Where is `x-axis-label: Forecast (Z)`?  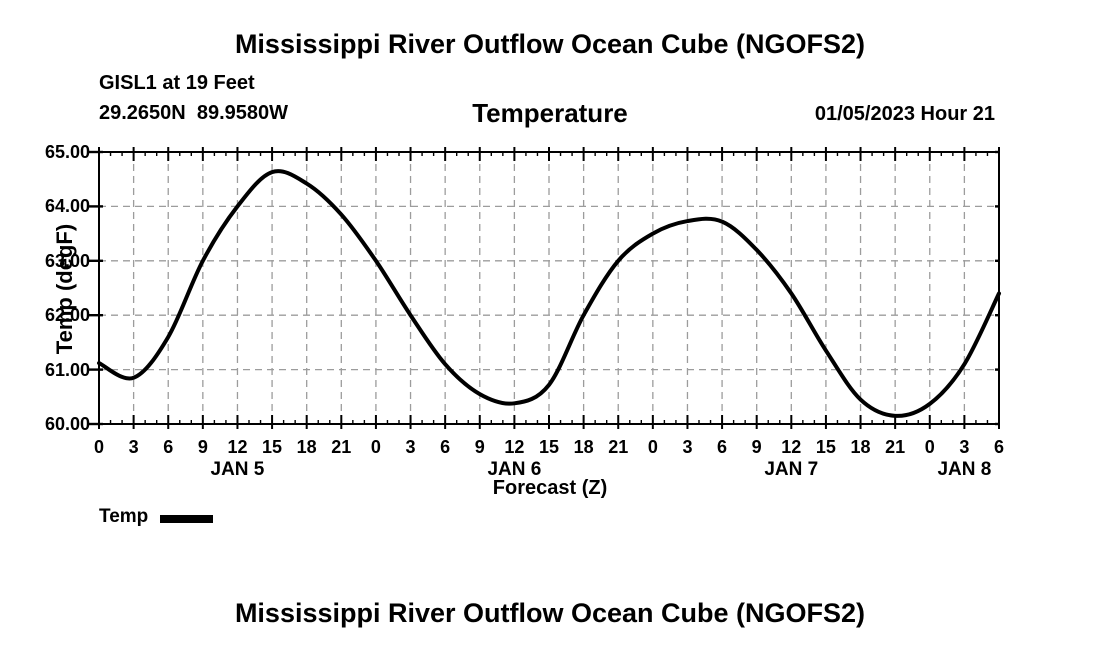 x-axis-label: Forecast (Z) is located at coordinates (550, 488).